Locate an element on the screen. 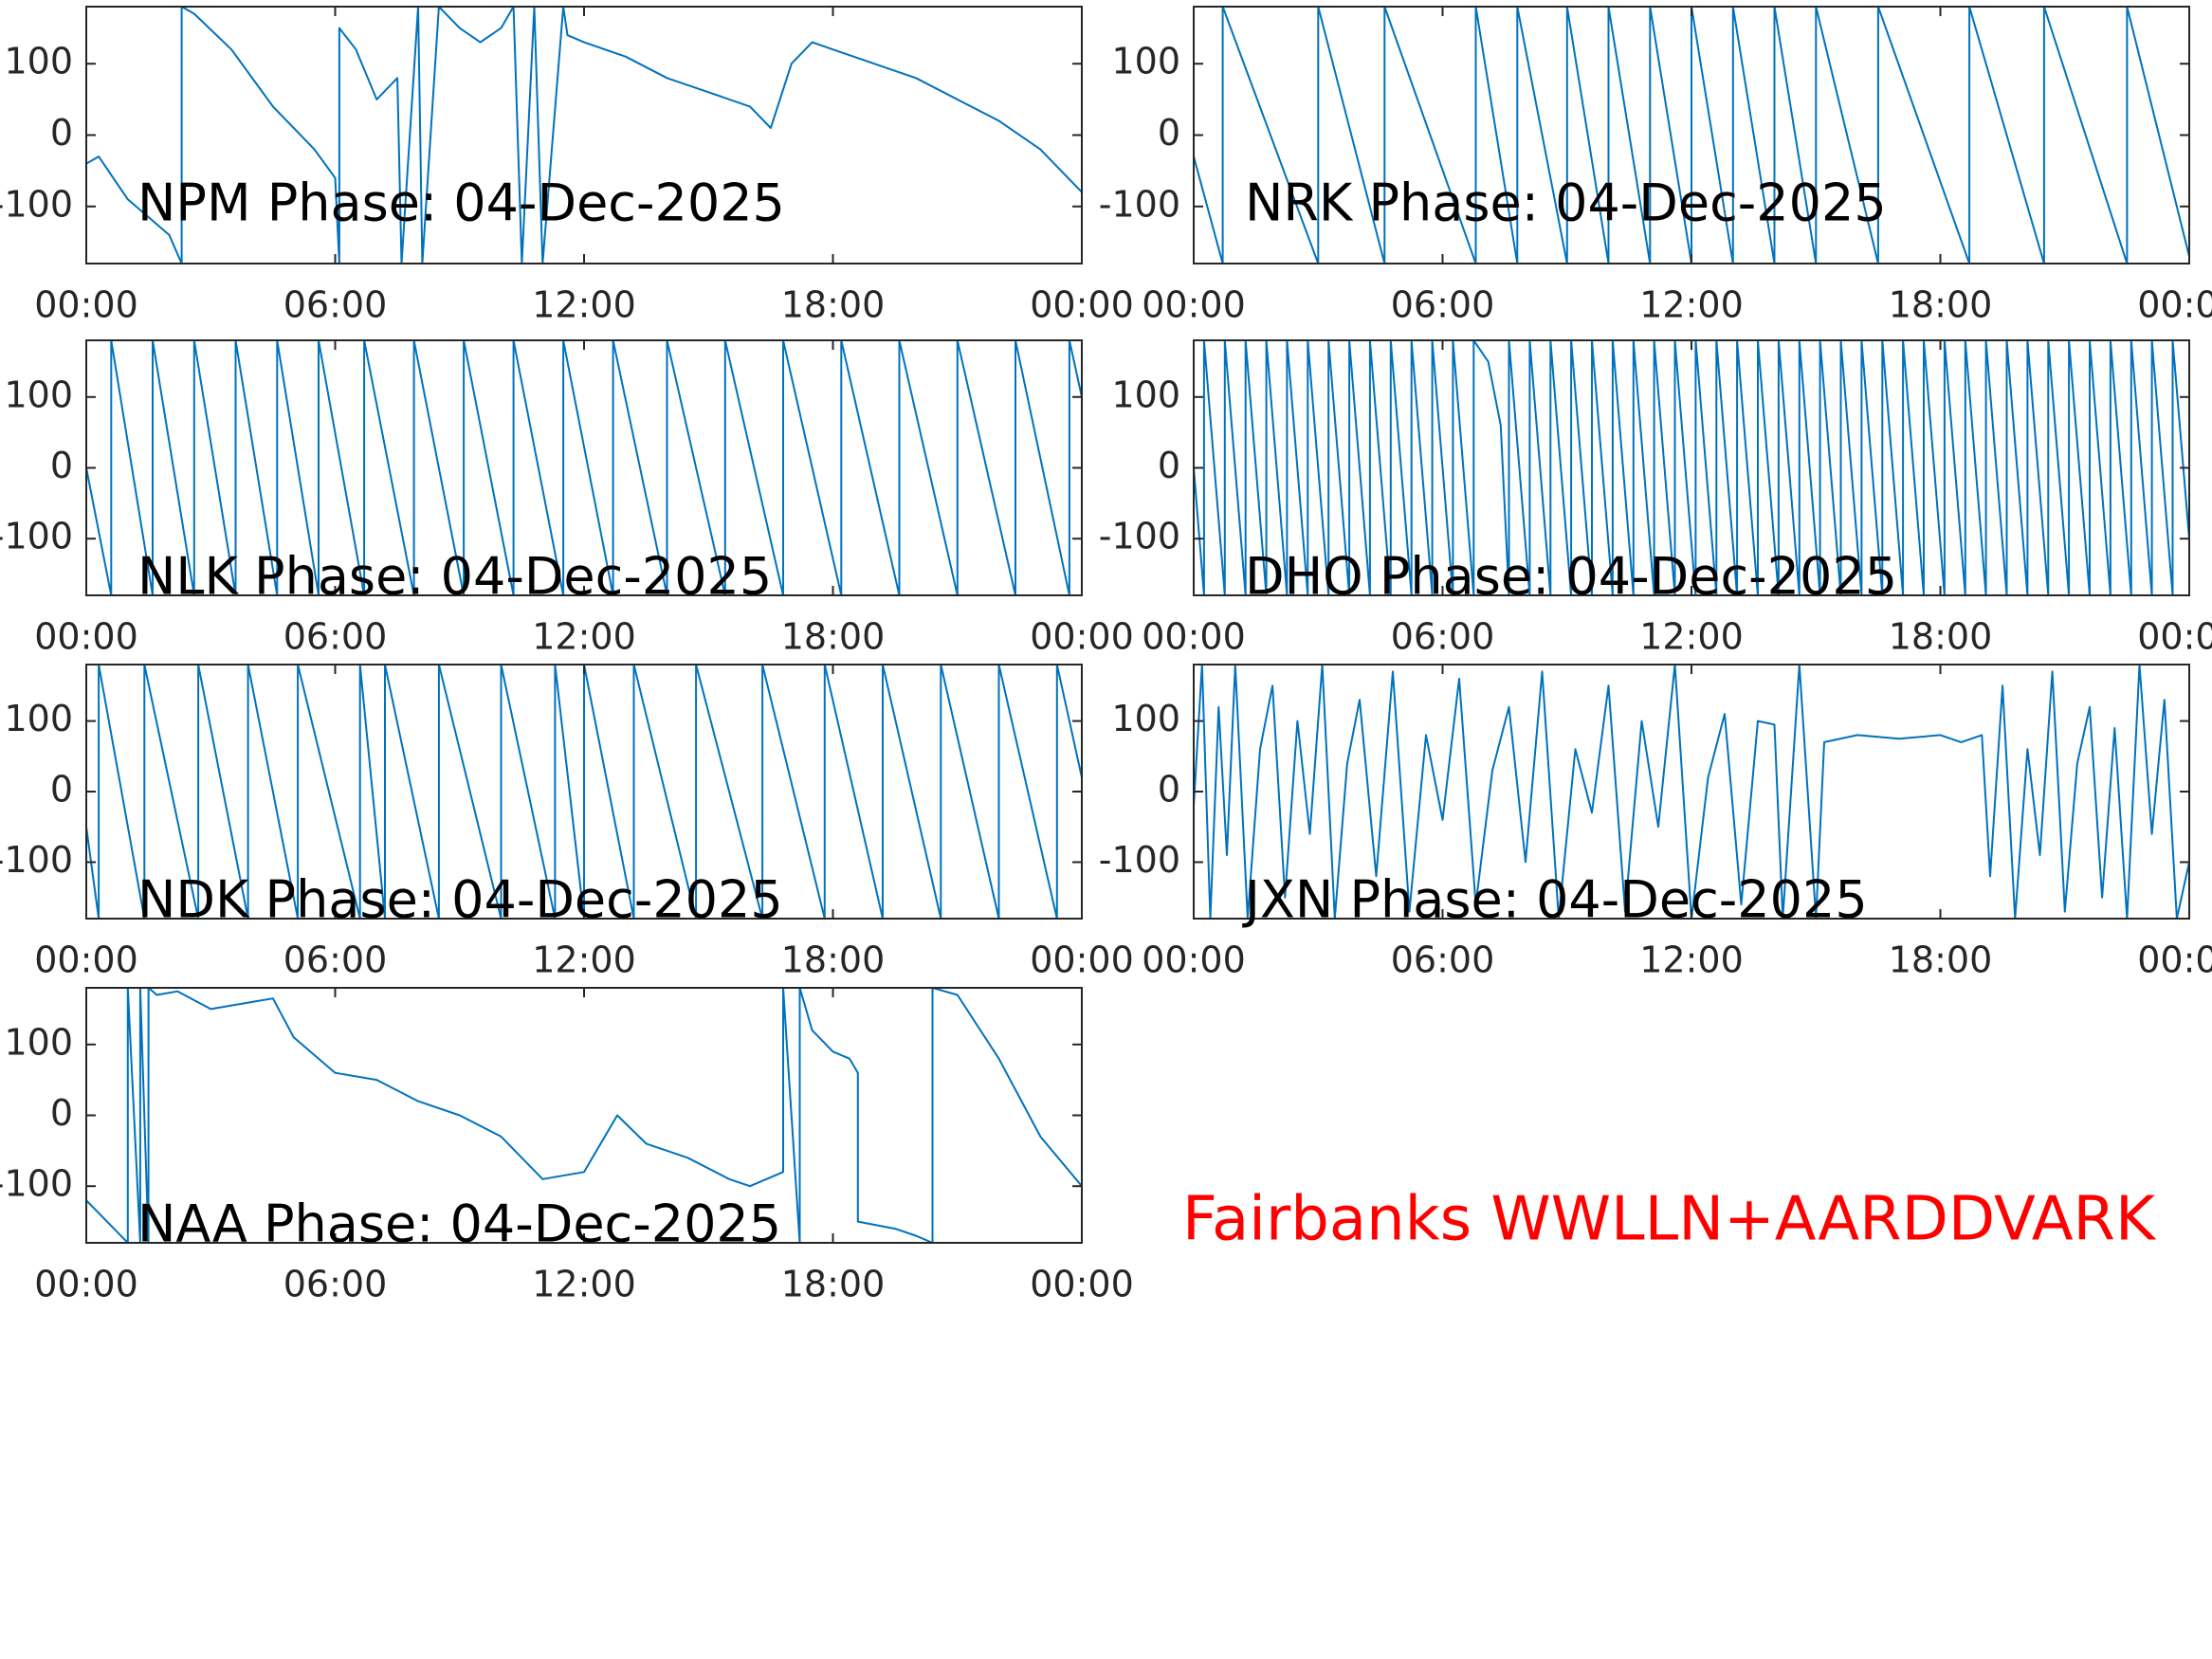  panel-title: NRK Phase: 04-Dec-2025 is located at coordinates (1566, 203).